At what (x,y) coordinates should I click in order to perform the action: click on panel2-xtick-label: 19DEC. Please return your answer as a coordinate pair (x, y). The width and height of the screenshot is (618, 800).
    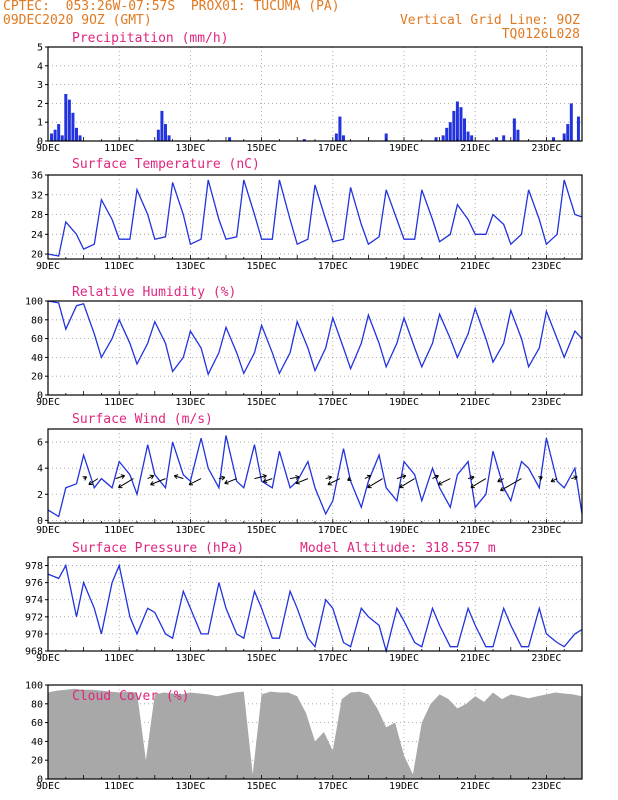
    Looking at the image, I should click on (404, 266).